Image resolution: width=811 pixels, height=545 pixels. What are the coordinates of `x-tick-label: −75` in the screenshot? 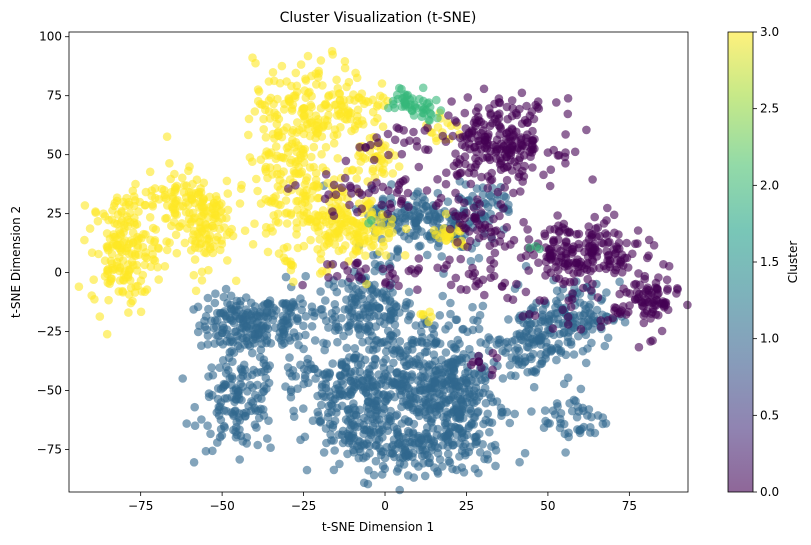 It's located at (140, 506).